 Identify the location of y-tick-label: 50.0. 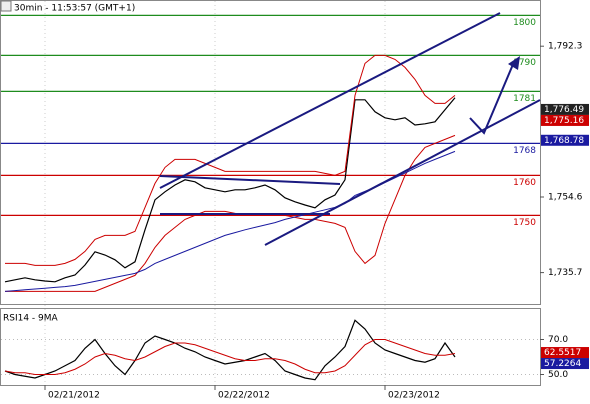
(558, 375).